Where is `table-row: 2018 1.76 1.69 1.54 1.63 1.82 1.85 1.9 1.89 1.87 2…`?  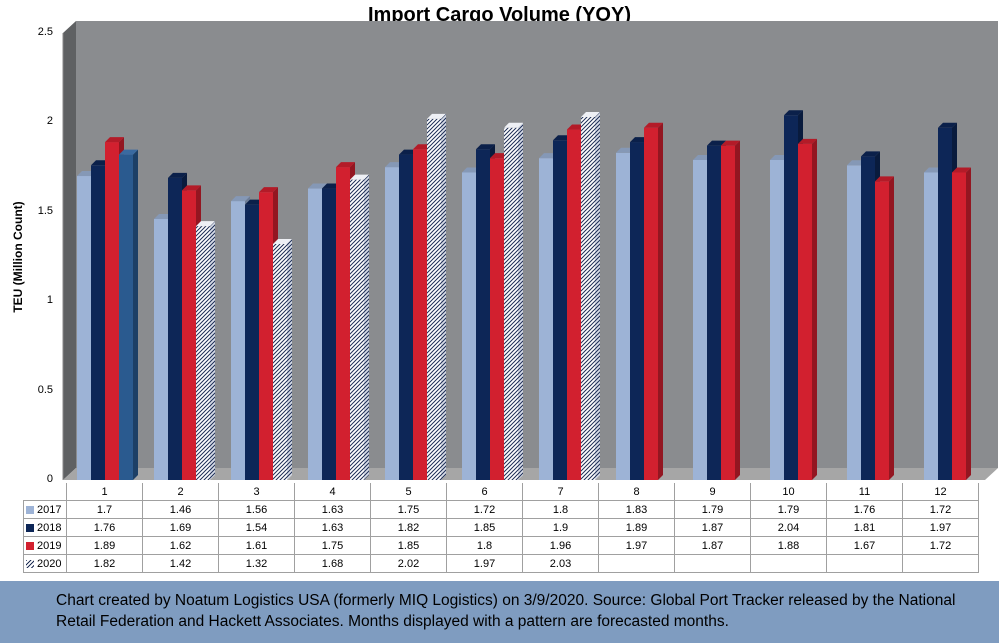 table-row: 2018 1.76 1.69 1.54 1.63 1.82 1.85 1.9 1.89 1.87 2… is located at coordinates (501, 527).